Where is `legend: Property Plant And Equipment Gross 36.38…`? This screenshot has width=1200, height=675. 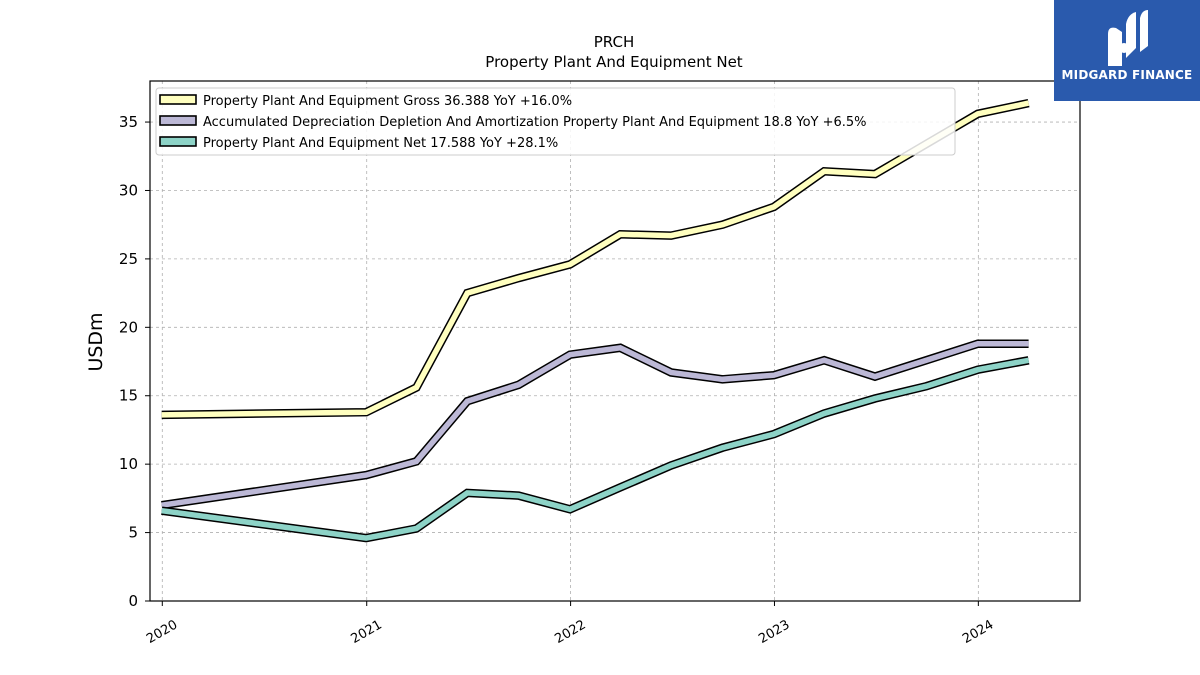
legend: Property Plant And Equipment Gross 36.38… is located at coordinates (555, 121).